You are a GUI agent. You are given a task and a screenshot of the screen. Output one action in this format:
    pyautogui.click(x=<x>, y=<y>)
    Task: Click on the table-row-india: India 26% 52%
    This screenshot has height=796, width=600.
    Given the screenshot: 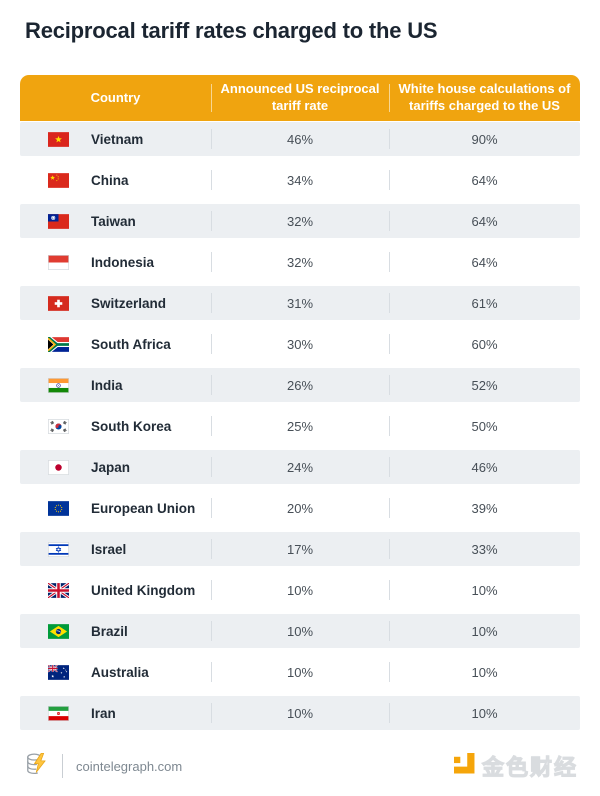 What is the action you would take?
    pyautogui.click(x=300, y=385)
    